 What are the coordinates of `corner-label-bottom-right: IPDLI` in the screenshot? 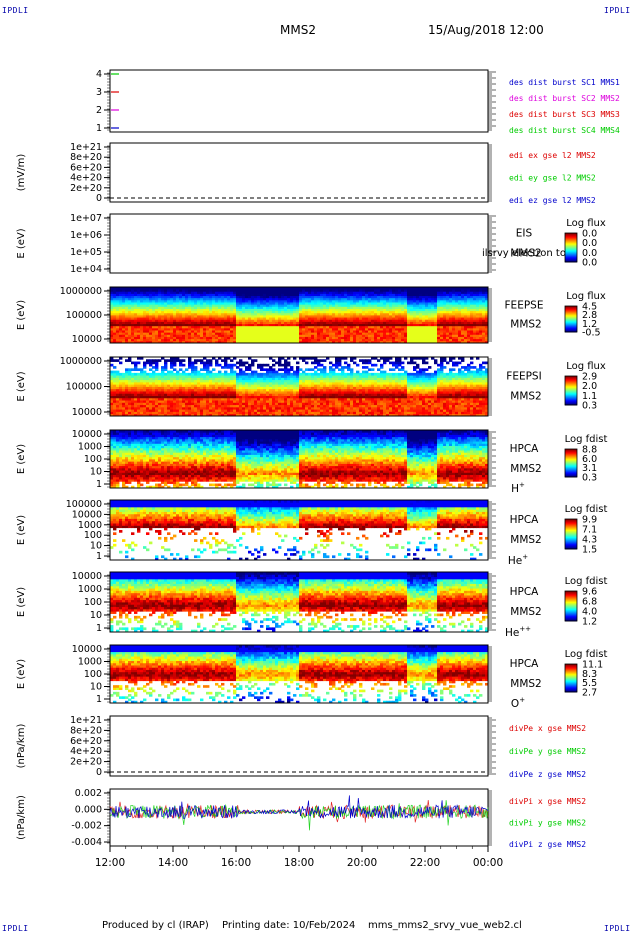 It's located at (617, 928).